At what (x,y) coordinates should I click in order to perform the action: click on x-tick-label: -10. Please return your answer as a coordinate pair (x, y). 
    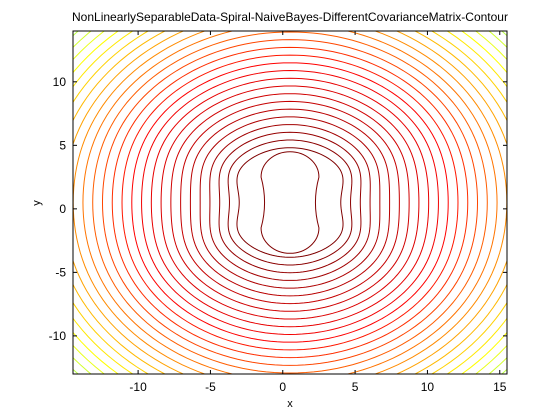
    Looking at the image, I should click on (138, 387).